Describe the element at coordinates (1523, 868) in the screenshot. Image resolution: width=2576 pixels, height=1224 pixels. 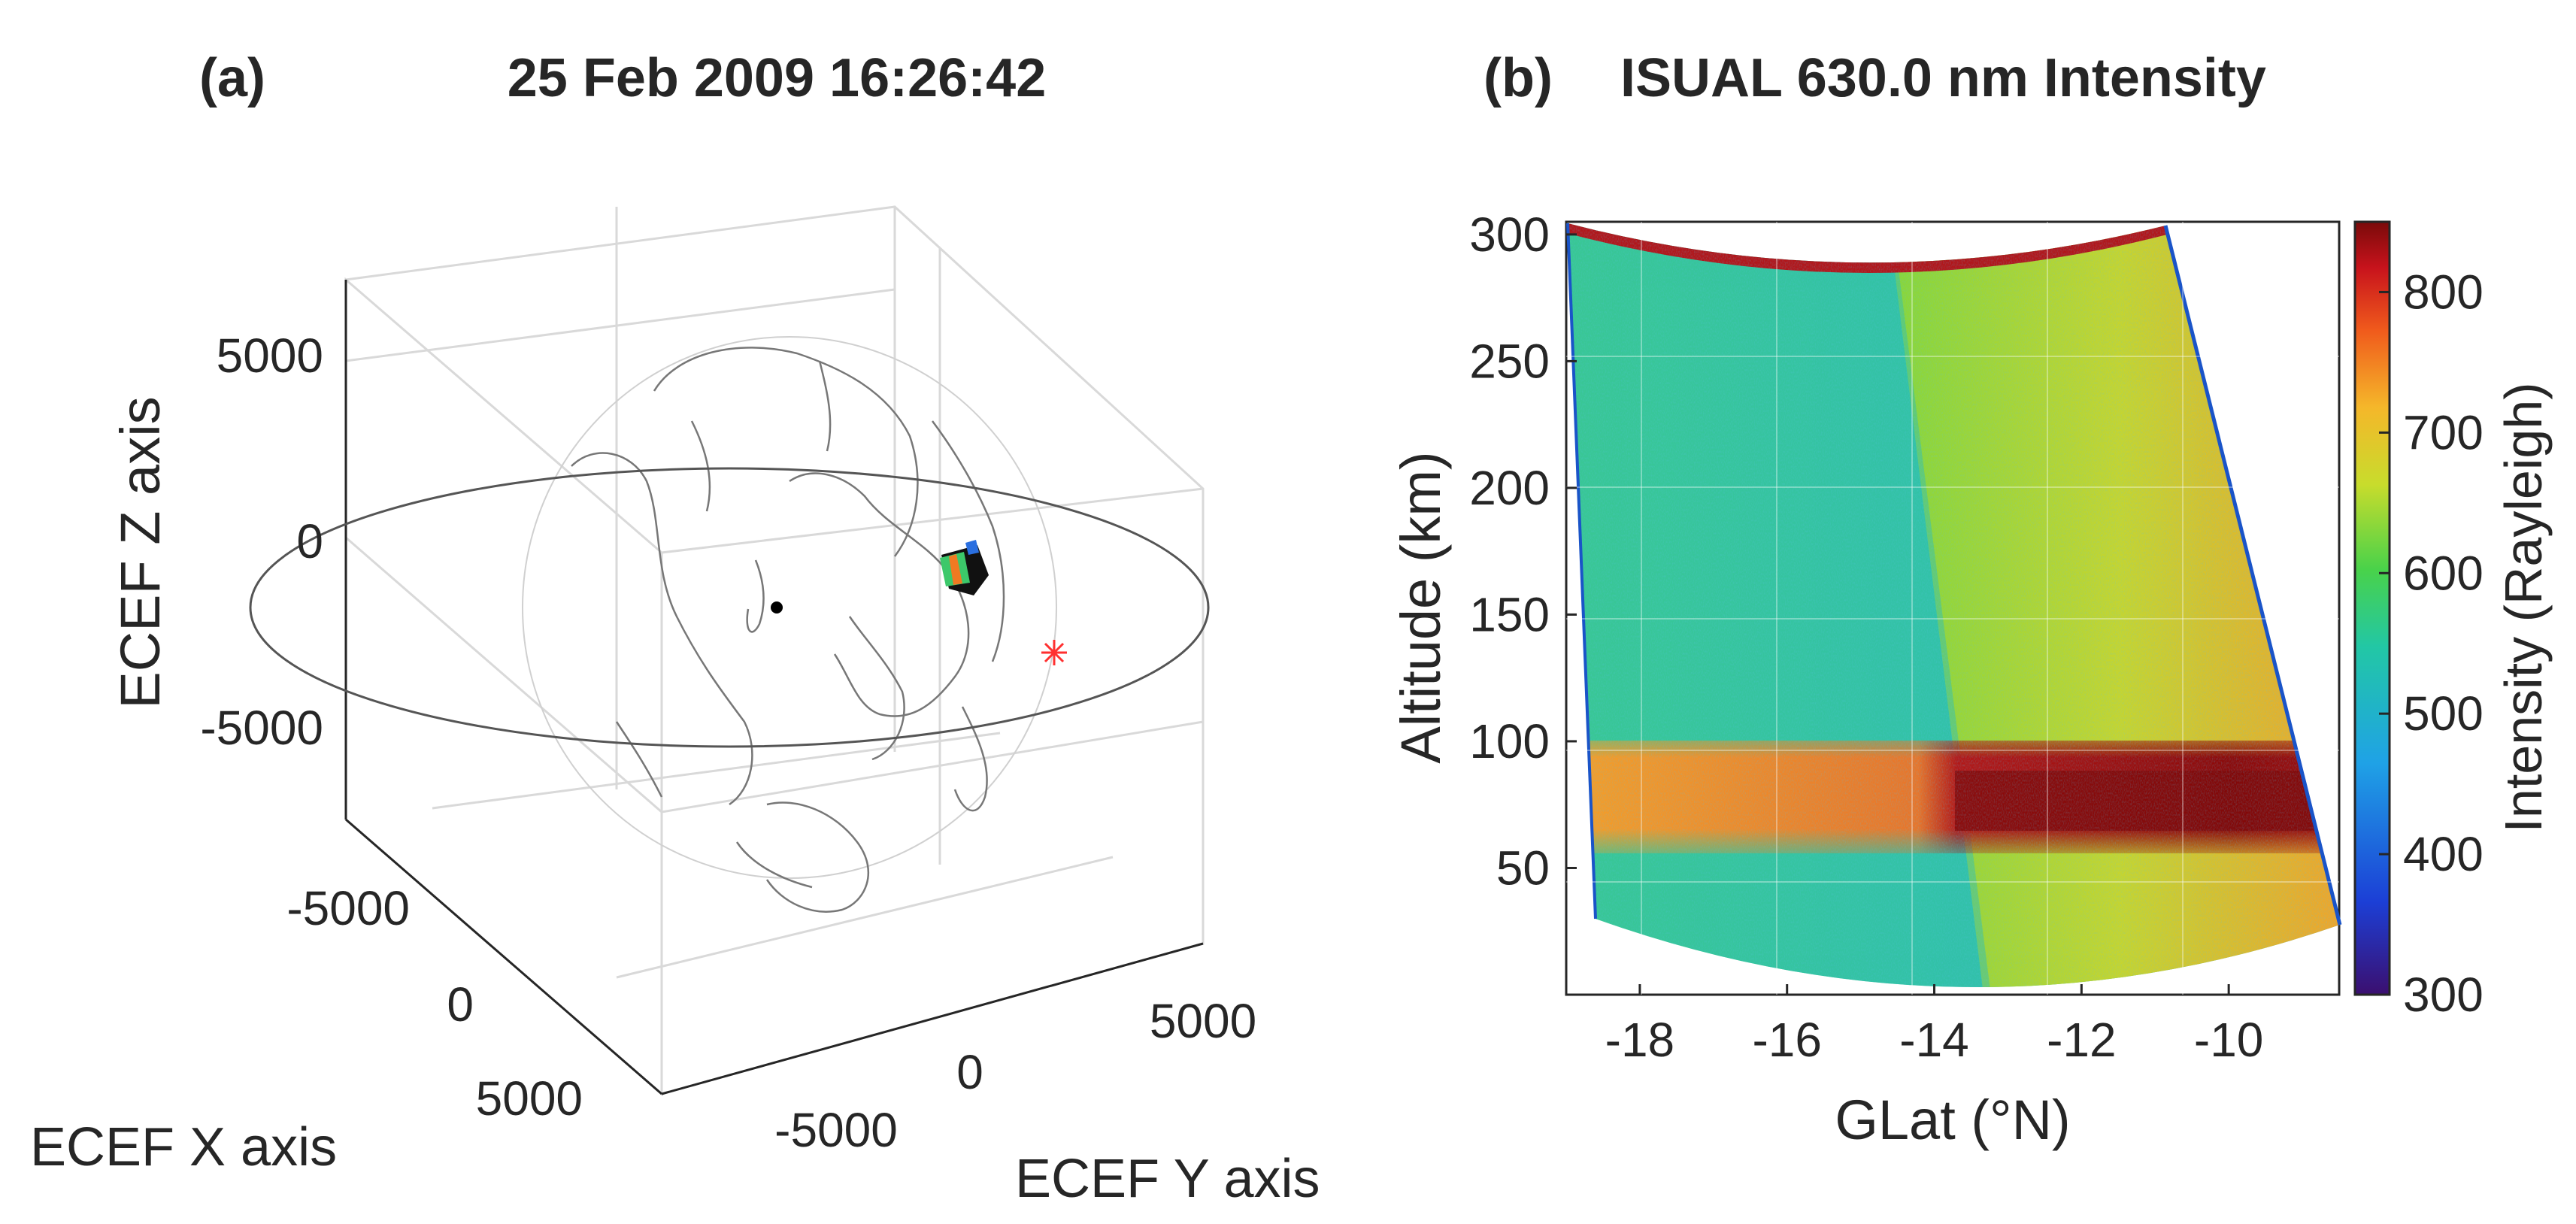
I see `y-tick-label: 50` at that location.